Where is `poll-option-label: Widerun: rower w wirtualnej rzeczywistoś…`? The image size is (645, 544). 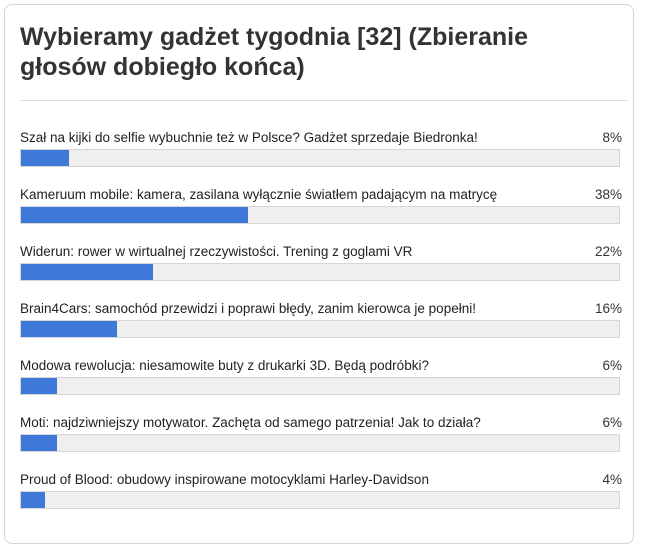
poll-option-label: Widerun: rower w wirtualnej rzeczywistoś… is located at coordinates (216, 251).